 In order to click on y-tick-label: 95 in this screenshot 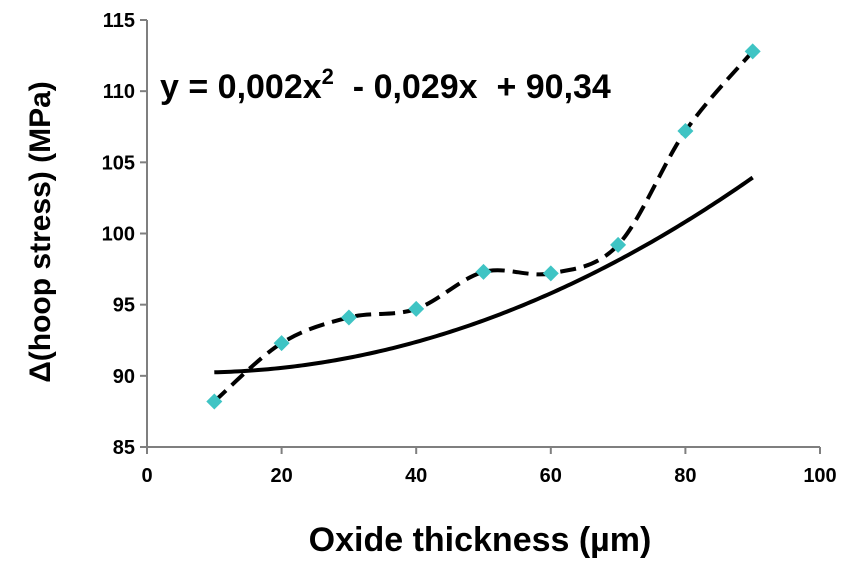, I will do `click(124, 306)`.